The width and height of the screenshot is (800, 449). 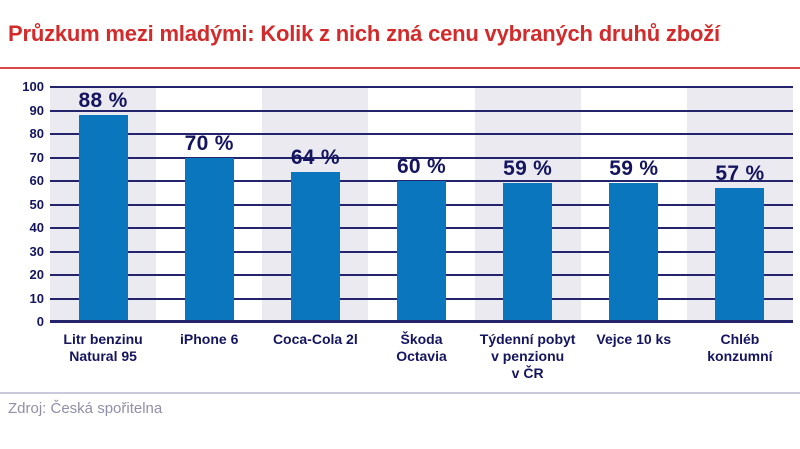 What do you see at coordinates (33, 86) in the screenshot?
I see `y-tick-label: 100` at bounding box center [33, 86].